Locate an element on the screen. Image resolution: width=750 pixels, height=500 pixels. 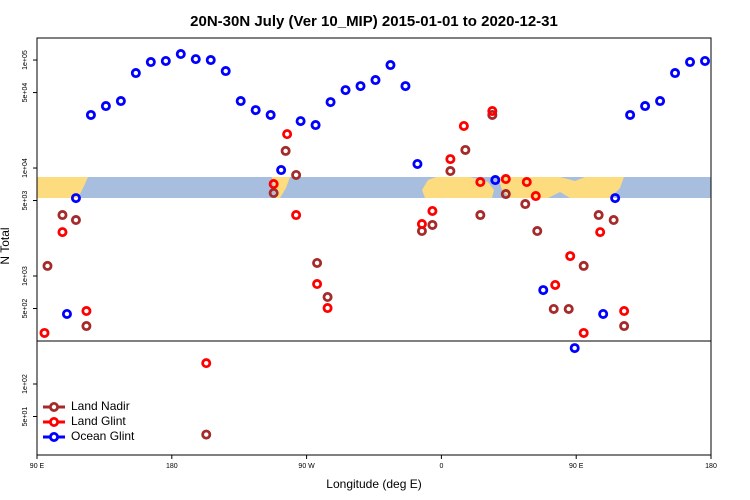
map-strip is located at coordinates (374, 187).